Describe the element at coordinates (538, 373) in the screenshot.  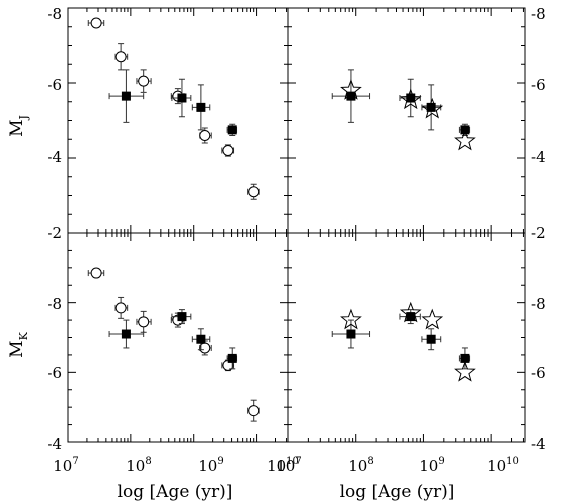
I see `y-tick-label-right-bottom-2: -6` at that location.